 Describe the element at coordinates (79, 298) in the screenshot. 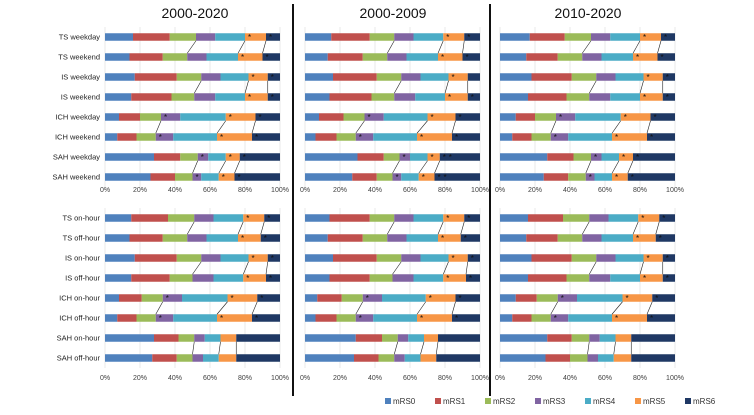

I see `category-label: ICH on-hour` at that location.